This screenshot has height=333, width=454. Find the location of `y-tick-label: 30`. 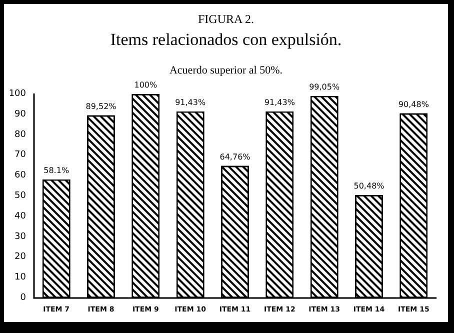

y-tick-label: 30 is located at coordinates (20, 237).